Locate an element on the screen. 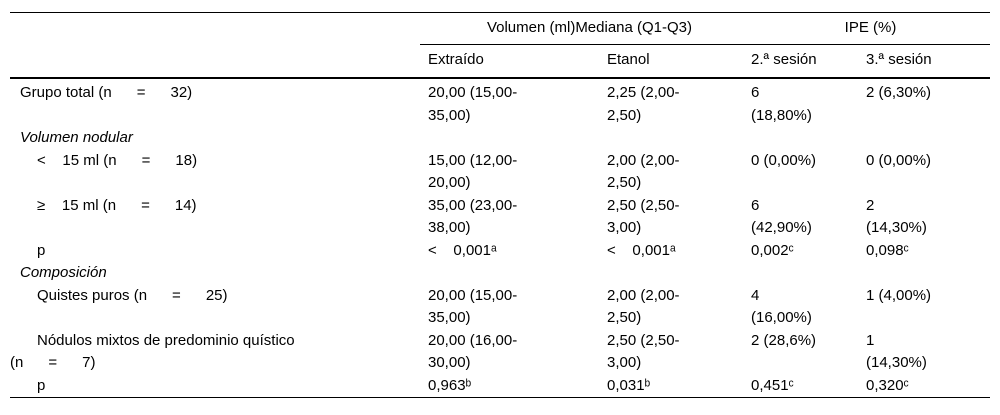  cell-sesion2: 4 (16,00%) is located at coordinates (781, 306).